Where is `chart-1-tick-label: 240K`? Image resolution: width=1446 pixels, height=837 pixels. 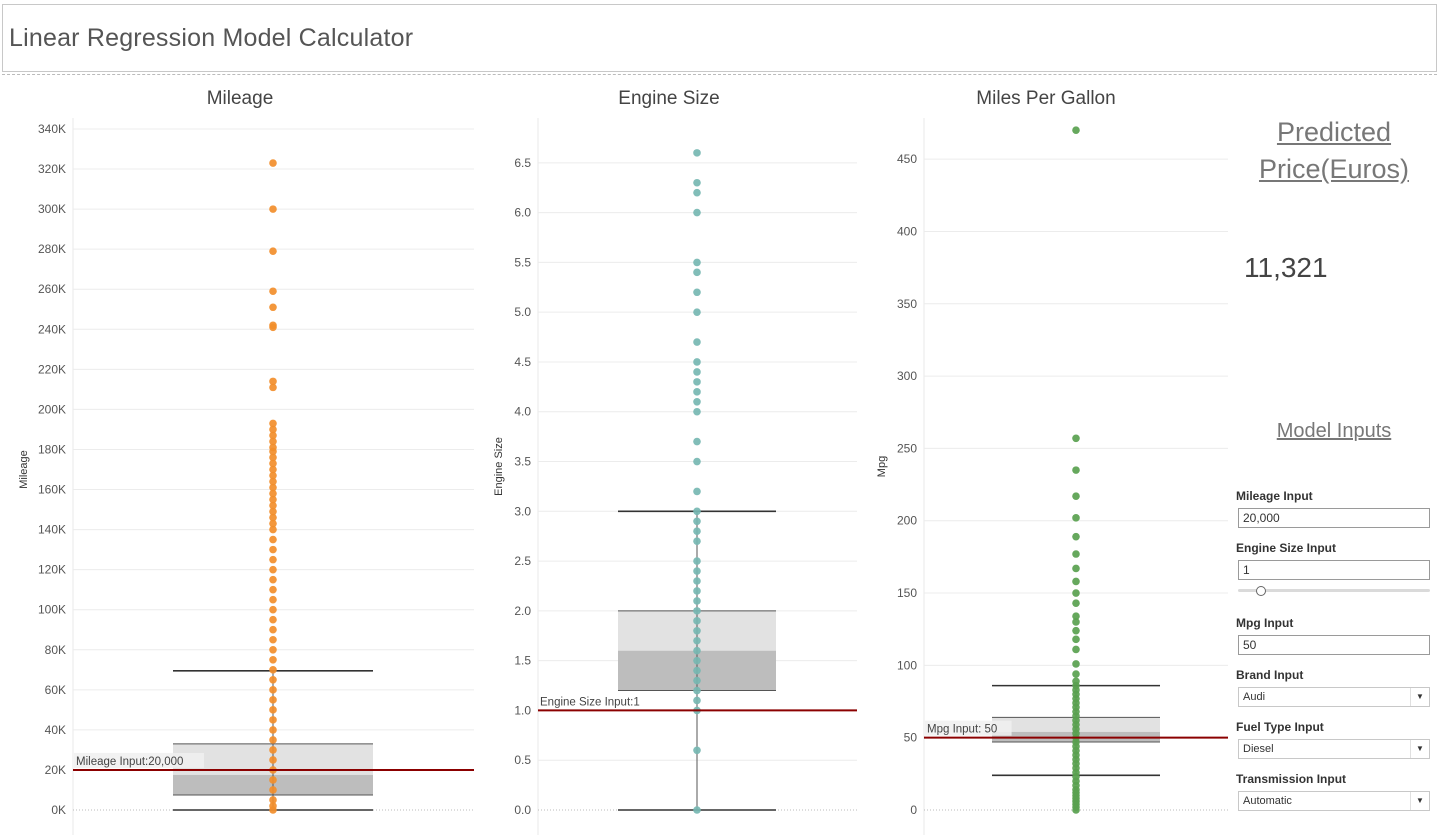
chart-1-tick-label: 240K is located at coordinates (52, 329).